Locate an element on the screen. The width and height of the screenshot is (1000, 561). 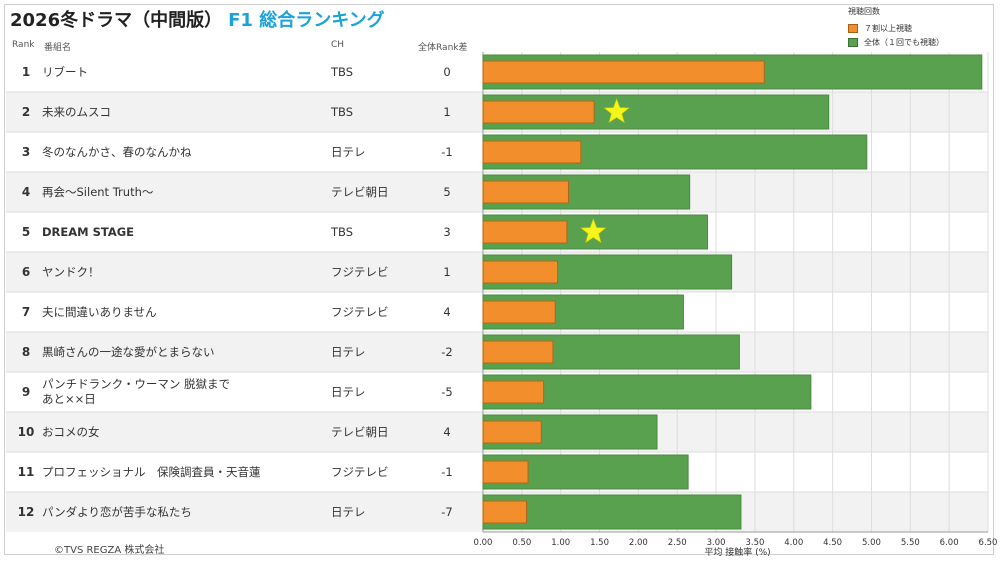
rank-cell: 4 is located at coordinates (26, 192).